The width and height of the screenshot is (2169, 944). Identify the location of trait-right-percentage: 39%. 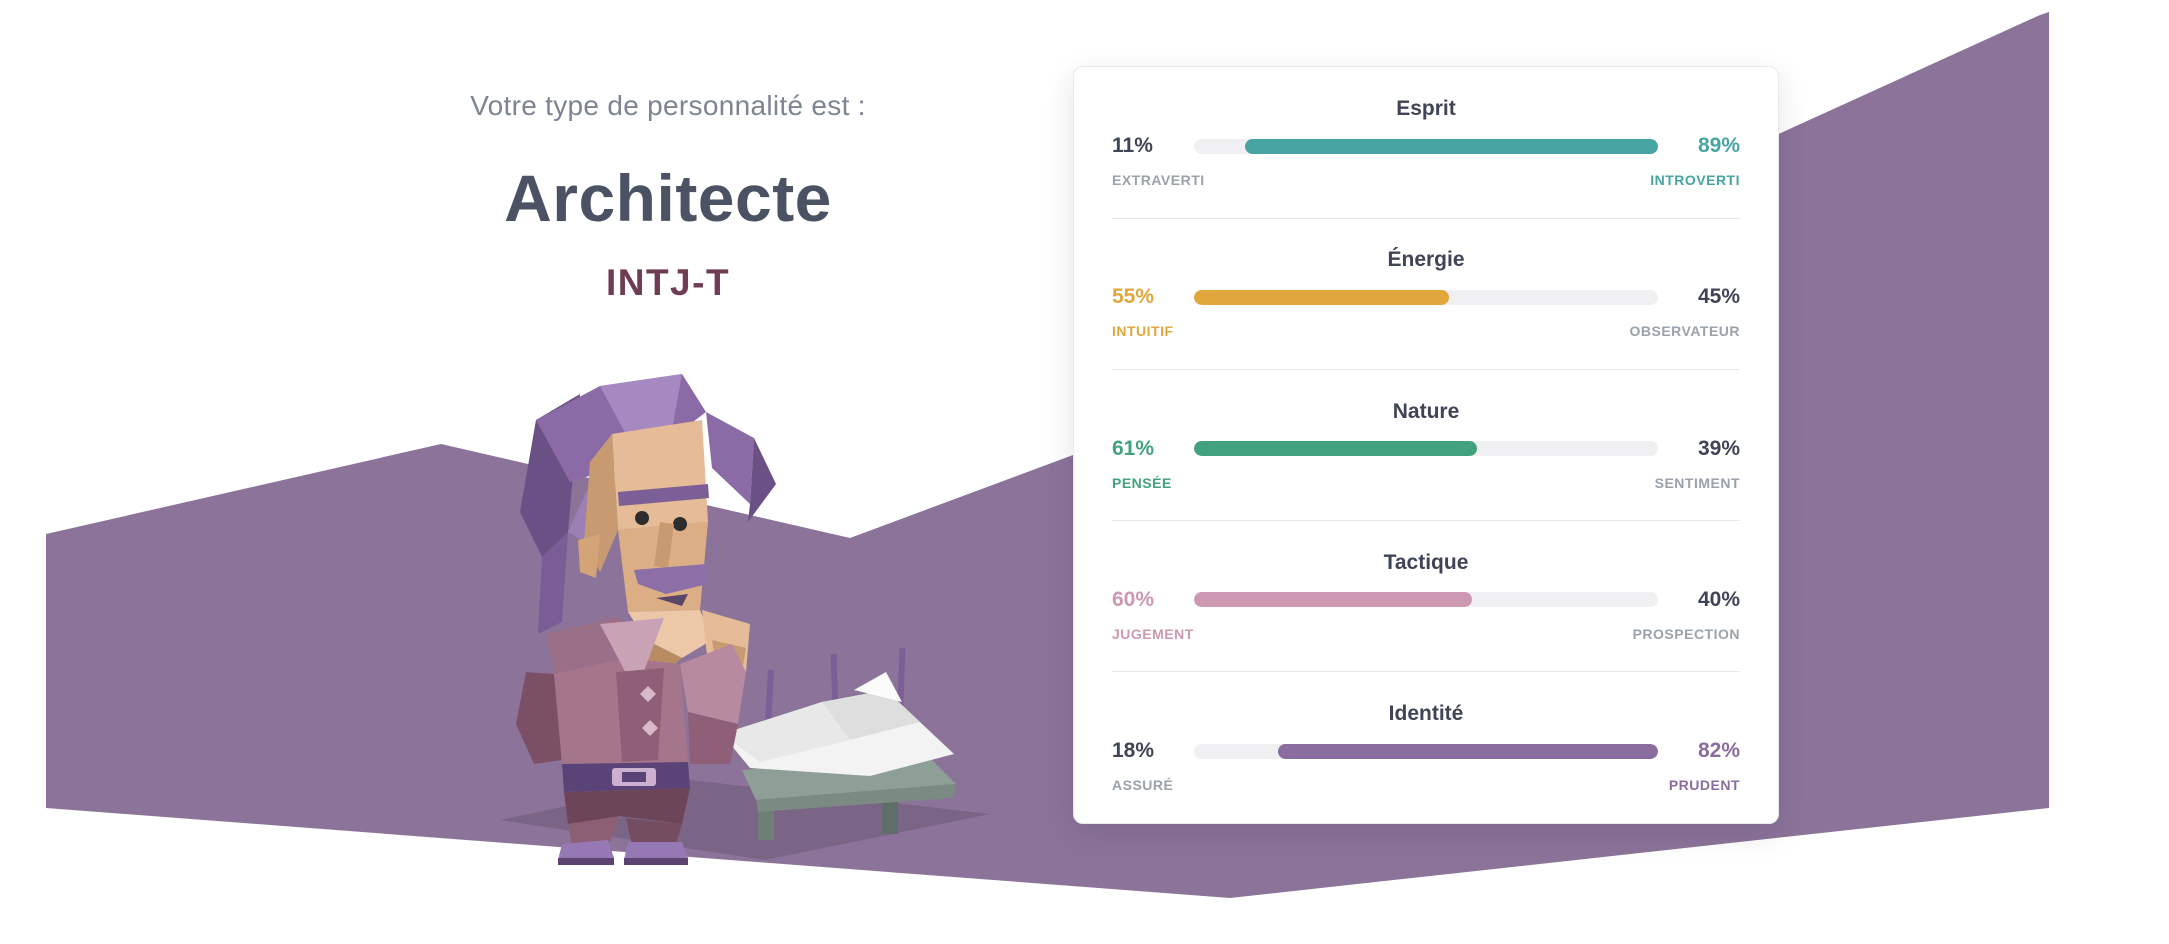
(1718, 448).